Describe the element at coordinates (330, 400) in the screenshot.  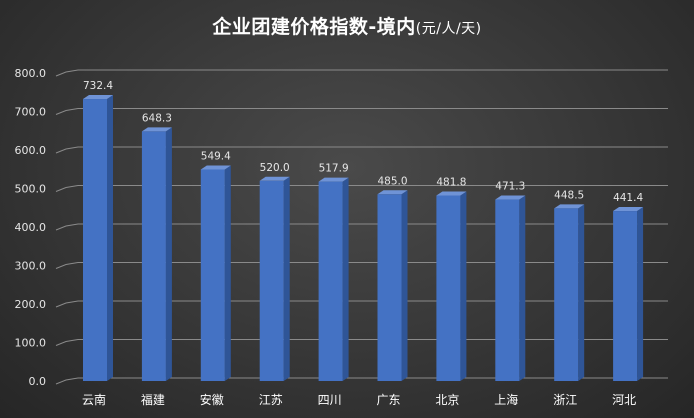
I see `x-category-label: 四川` at that location.